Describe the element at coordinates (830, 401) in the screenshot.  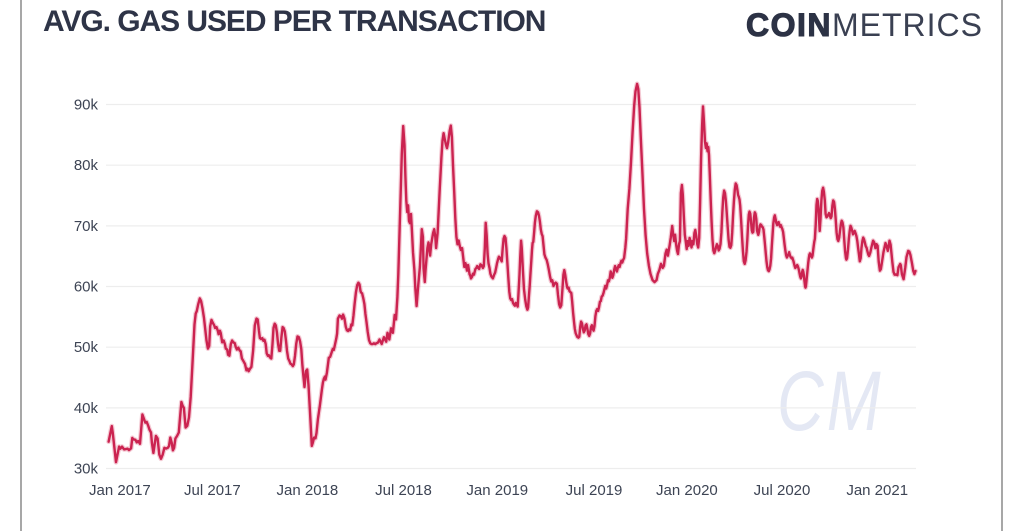
I see `svg-text: CM` at that location.